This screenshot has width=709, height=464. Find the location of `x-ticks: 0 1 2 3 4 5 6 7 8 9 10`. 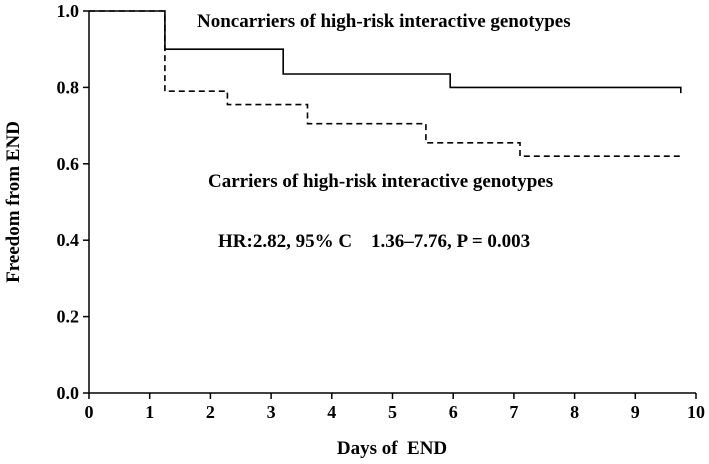

x-ticks: 0 1 2 3 4 5 6 7 8 9 10 is located at coordinates (395, 407).